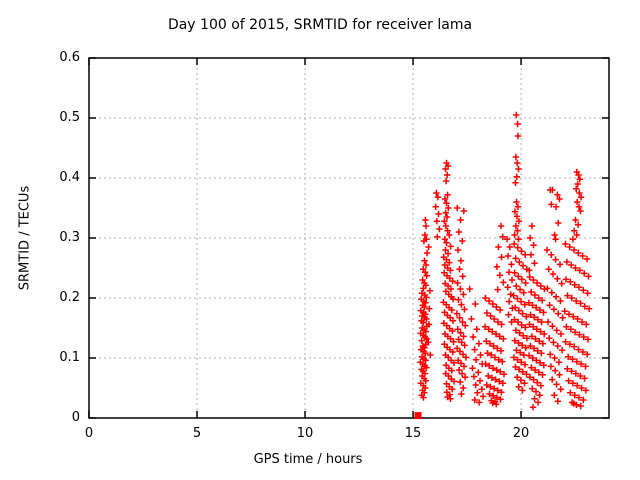 The image size is (640, 480). What do you see at coordinates (308, 459) in the screenshot?
I see `x-axis-label: GPS time / hours` at bounding box center [308, 459].